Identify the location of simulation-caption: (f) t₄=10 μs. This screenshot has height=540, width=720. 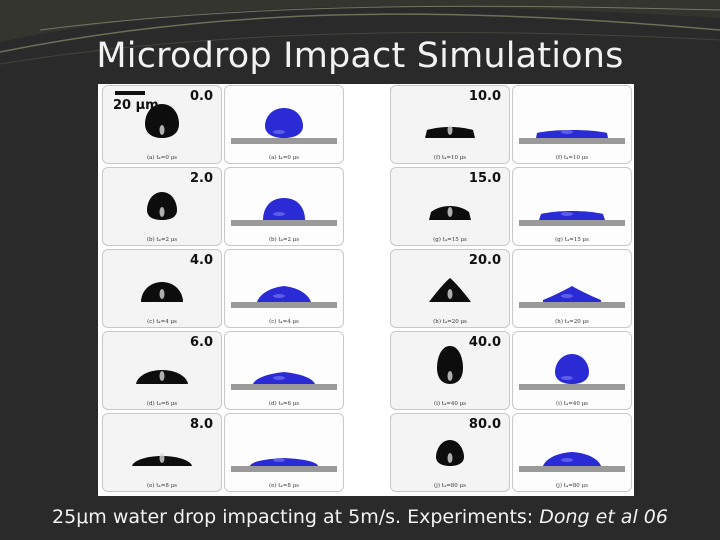
(572, 158).